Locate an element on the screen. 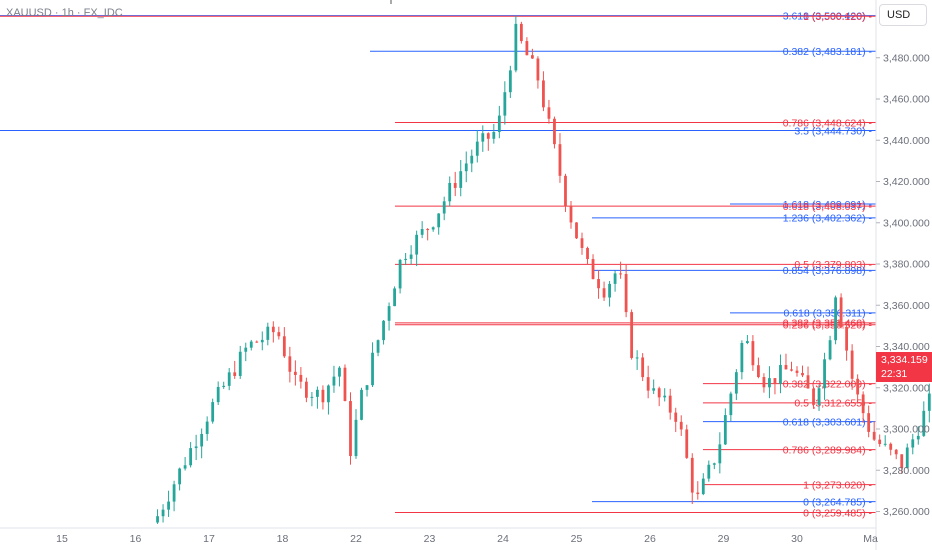 The image size is (932, 550). price-tick-label: 3,380.000 is located at coordinates (906, 265).